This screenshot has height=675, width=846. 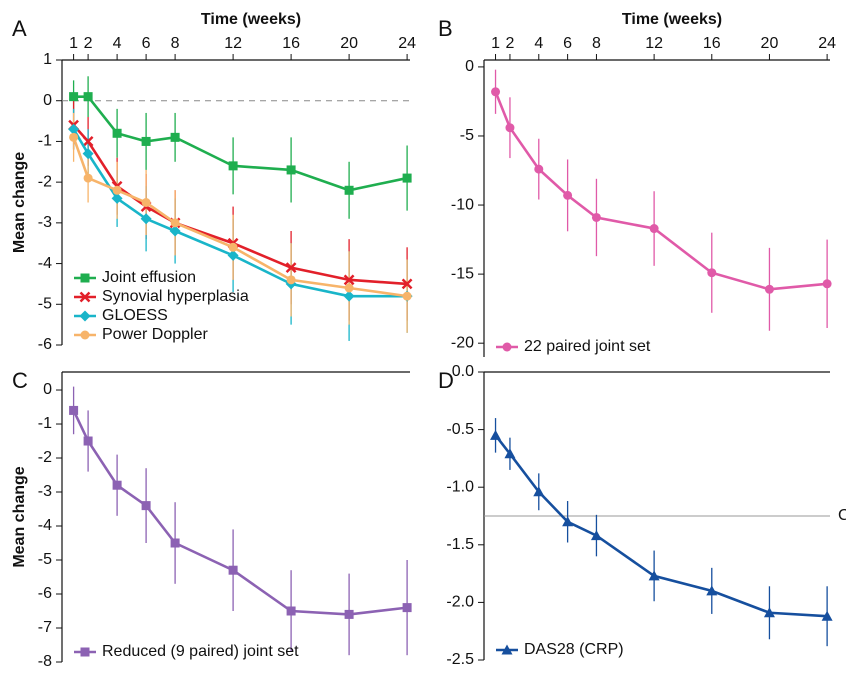 I want to click on y-tick-label: -10, so click(x=462, y=204).